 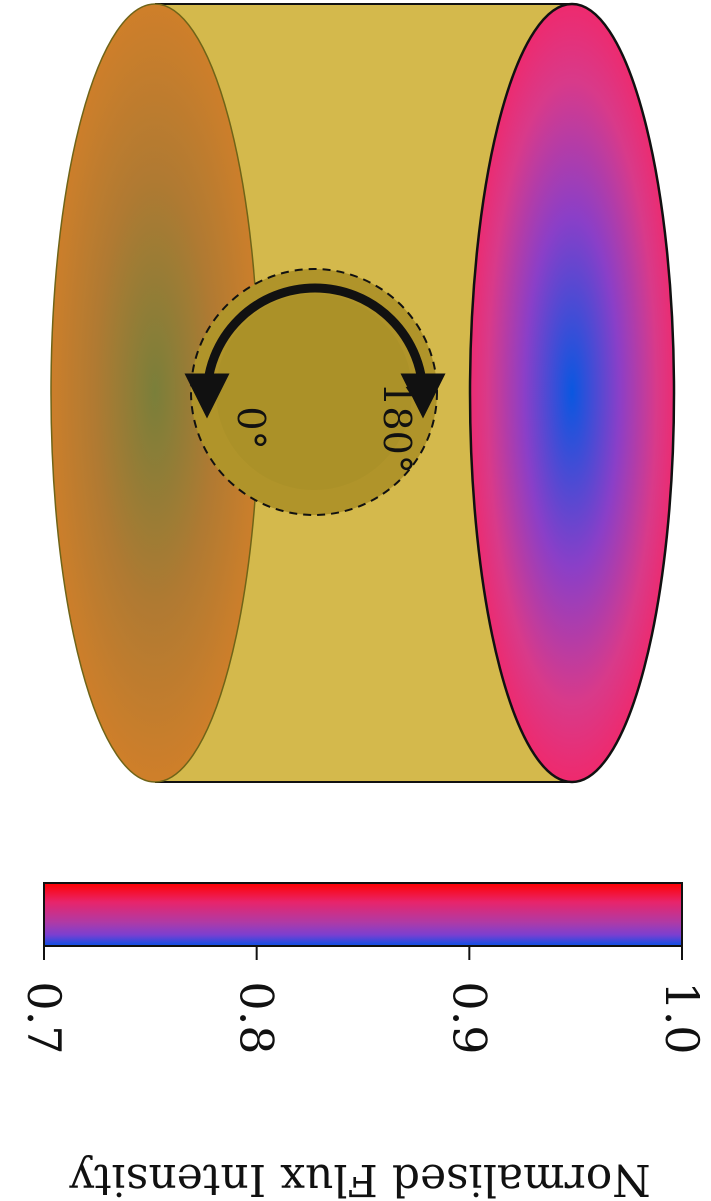 What do you see at coordinates (315, 351) in the screenshot?
I see `rotation-arrow` at bounding box center [315, 351].